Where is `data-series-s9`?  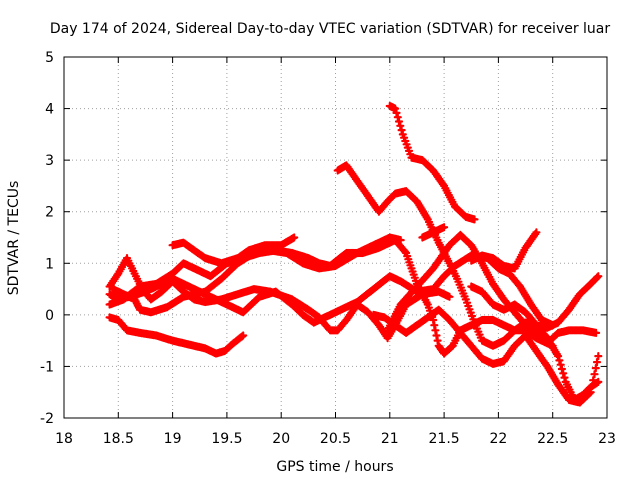 data-series-s9 is located at coordinates (470, 290).